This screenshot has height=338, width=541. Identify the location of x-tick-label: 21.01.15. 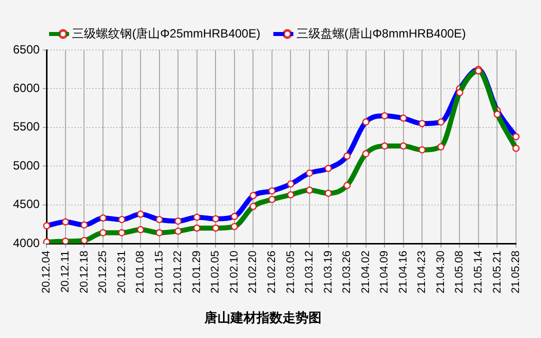
(159, 272).